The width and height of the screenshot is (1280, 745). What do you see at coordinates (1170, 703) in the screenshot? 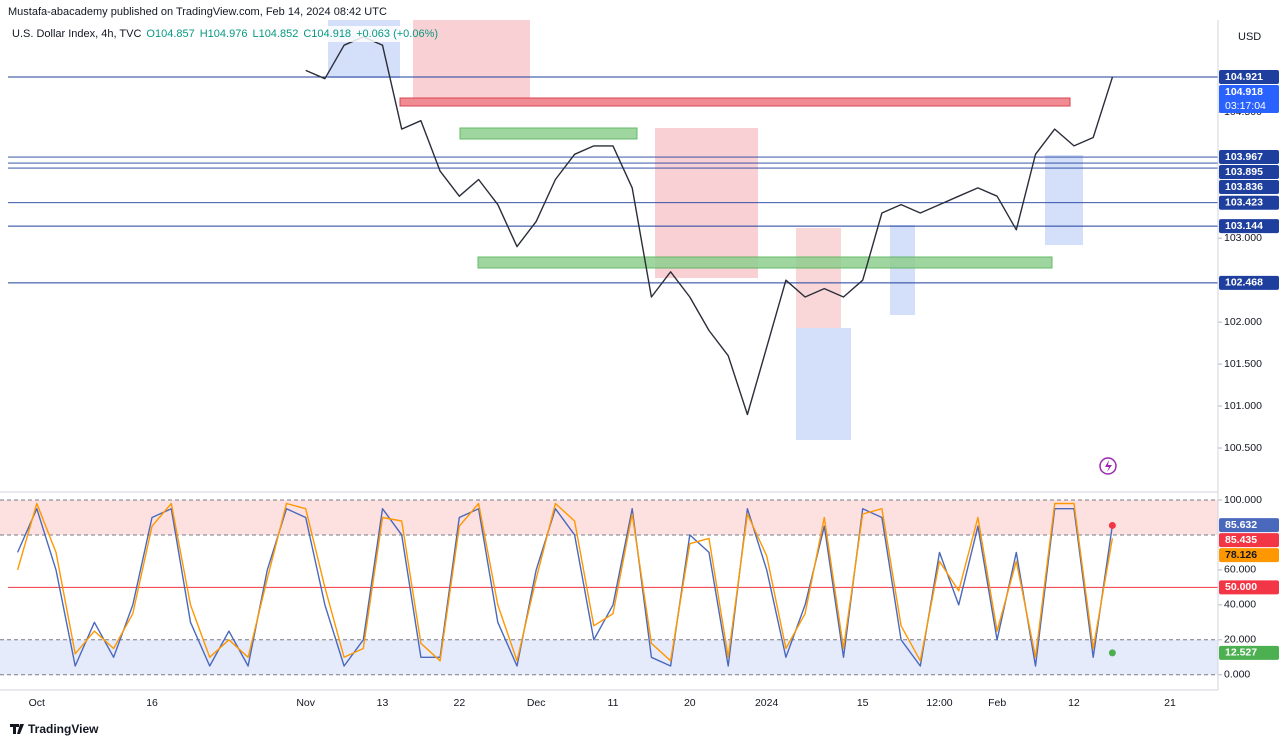
I see `x-tick-label: 21` at bounding box center [1170, 703].